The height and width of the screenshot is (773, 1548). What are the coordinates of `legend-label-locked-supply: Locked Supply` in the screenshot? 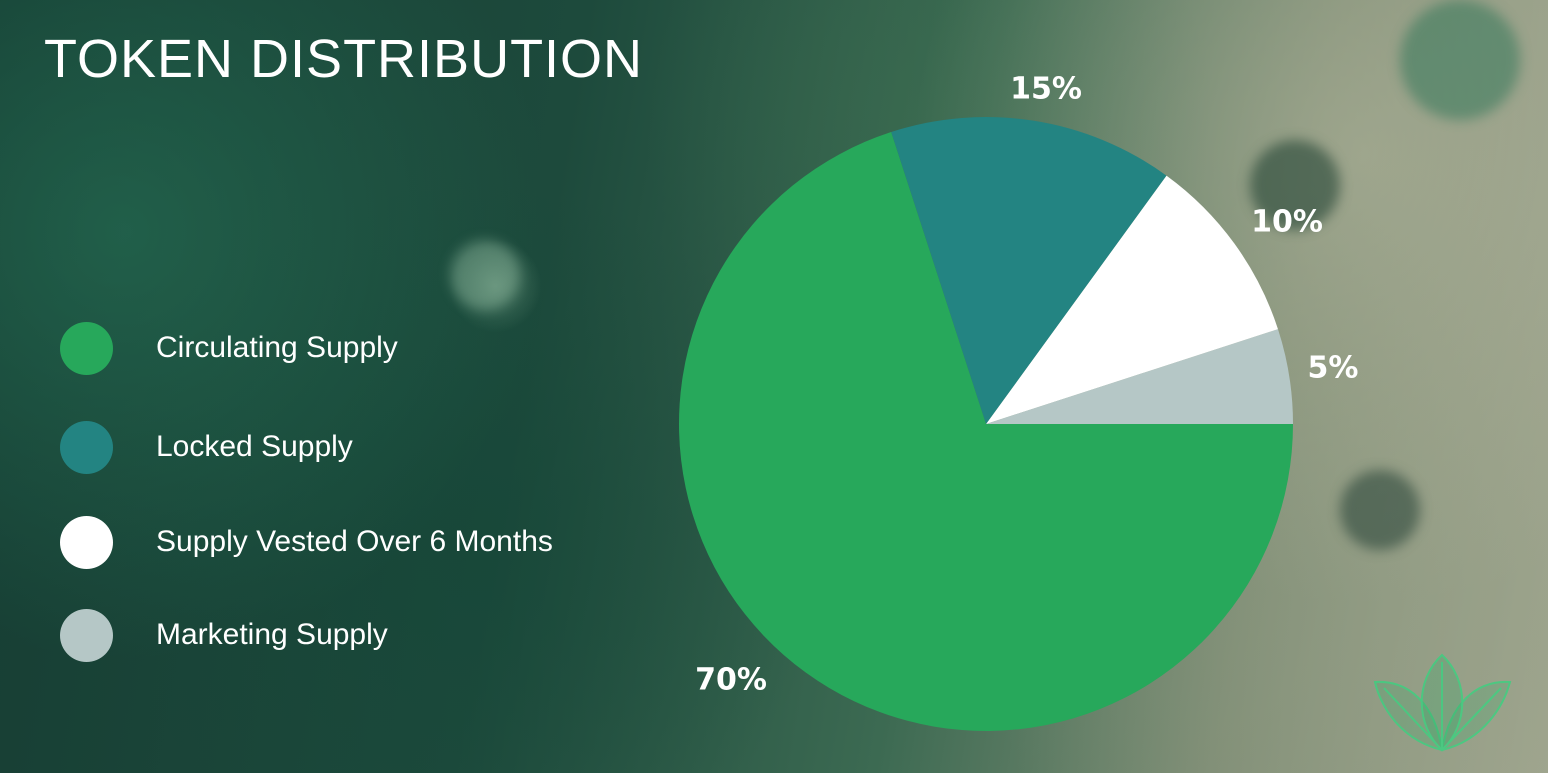 It's located at (254, 446).